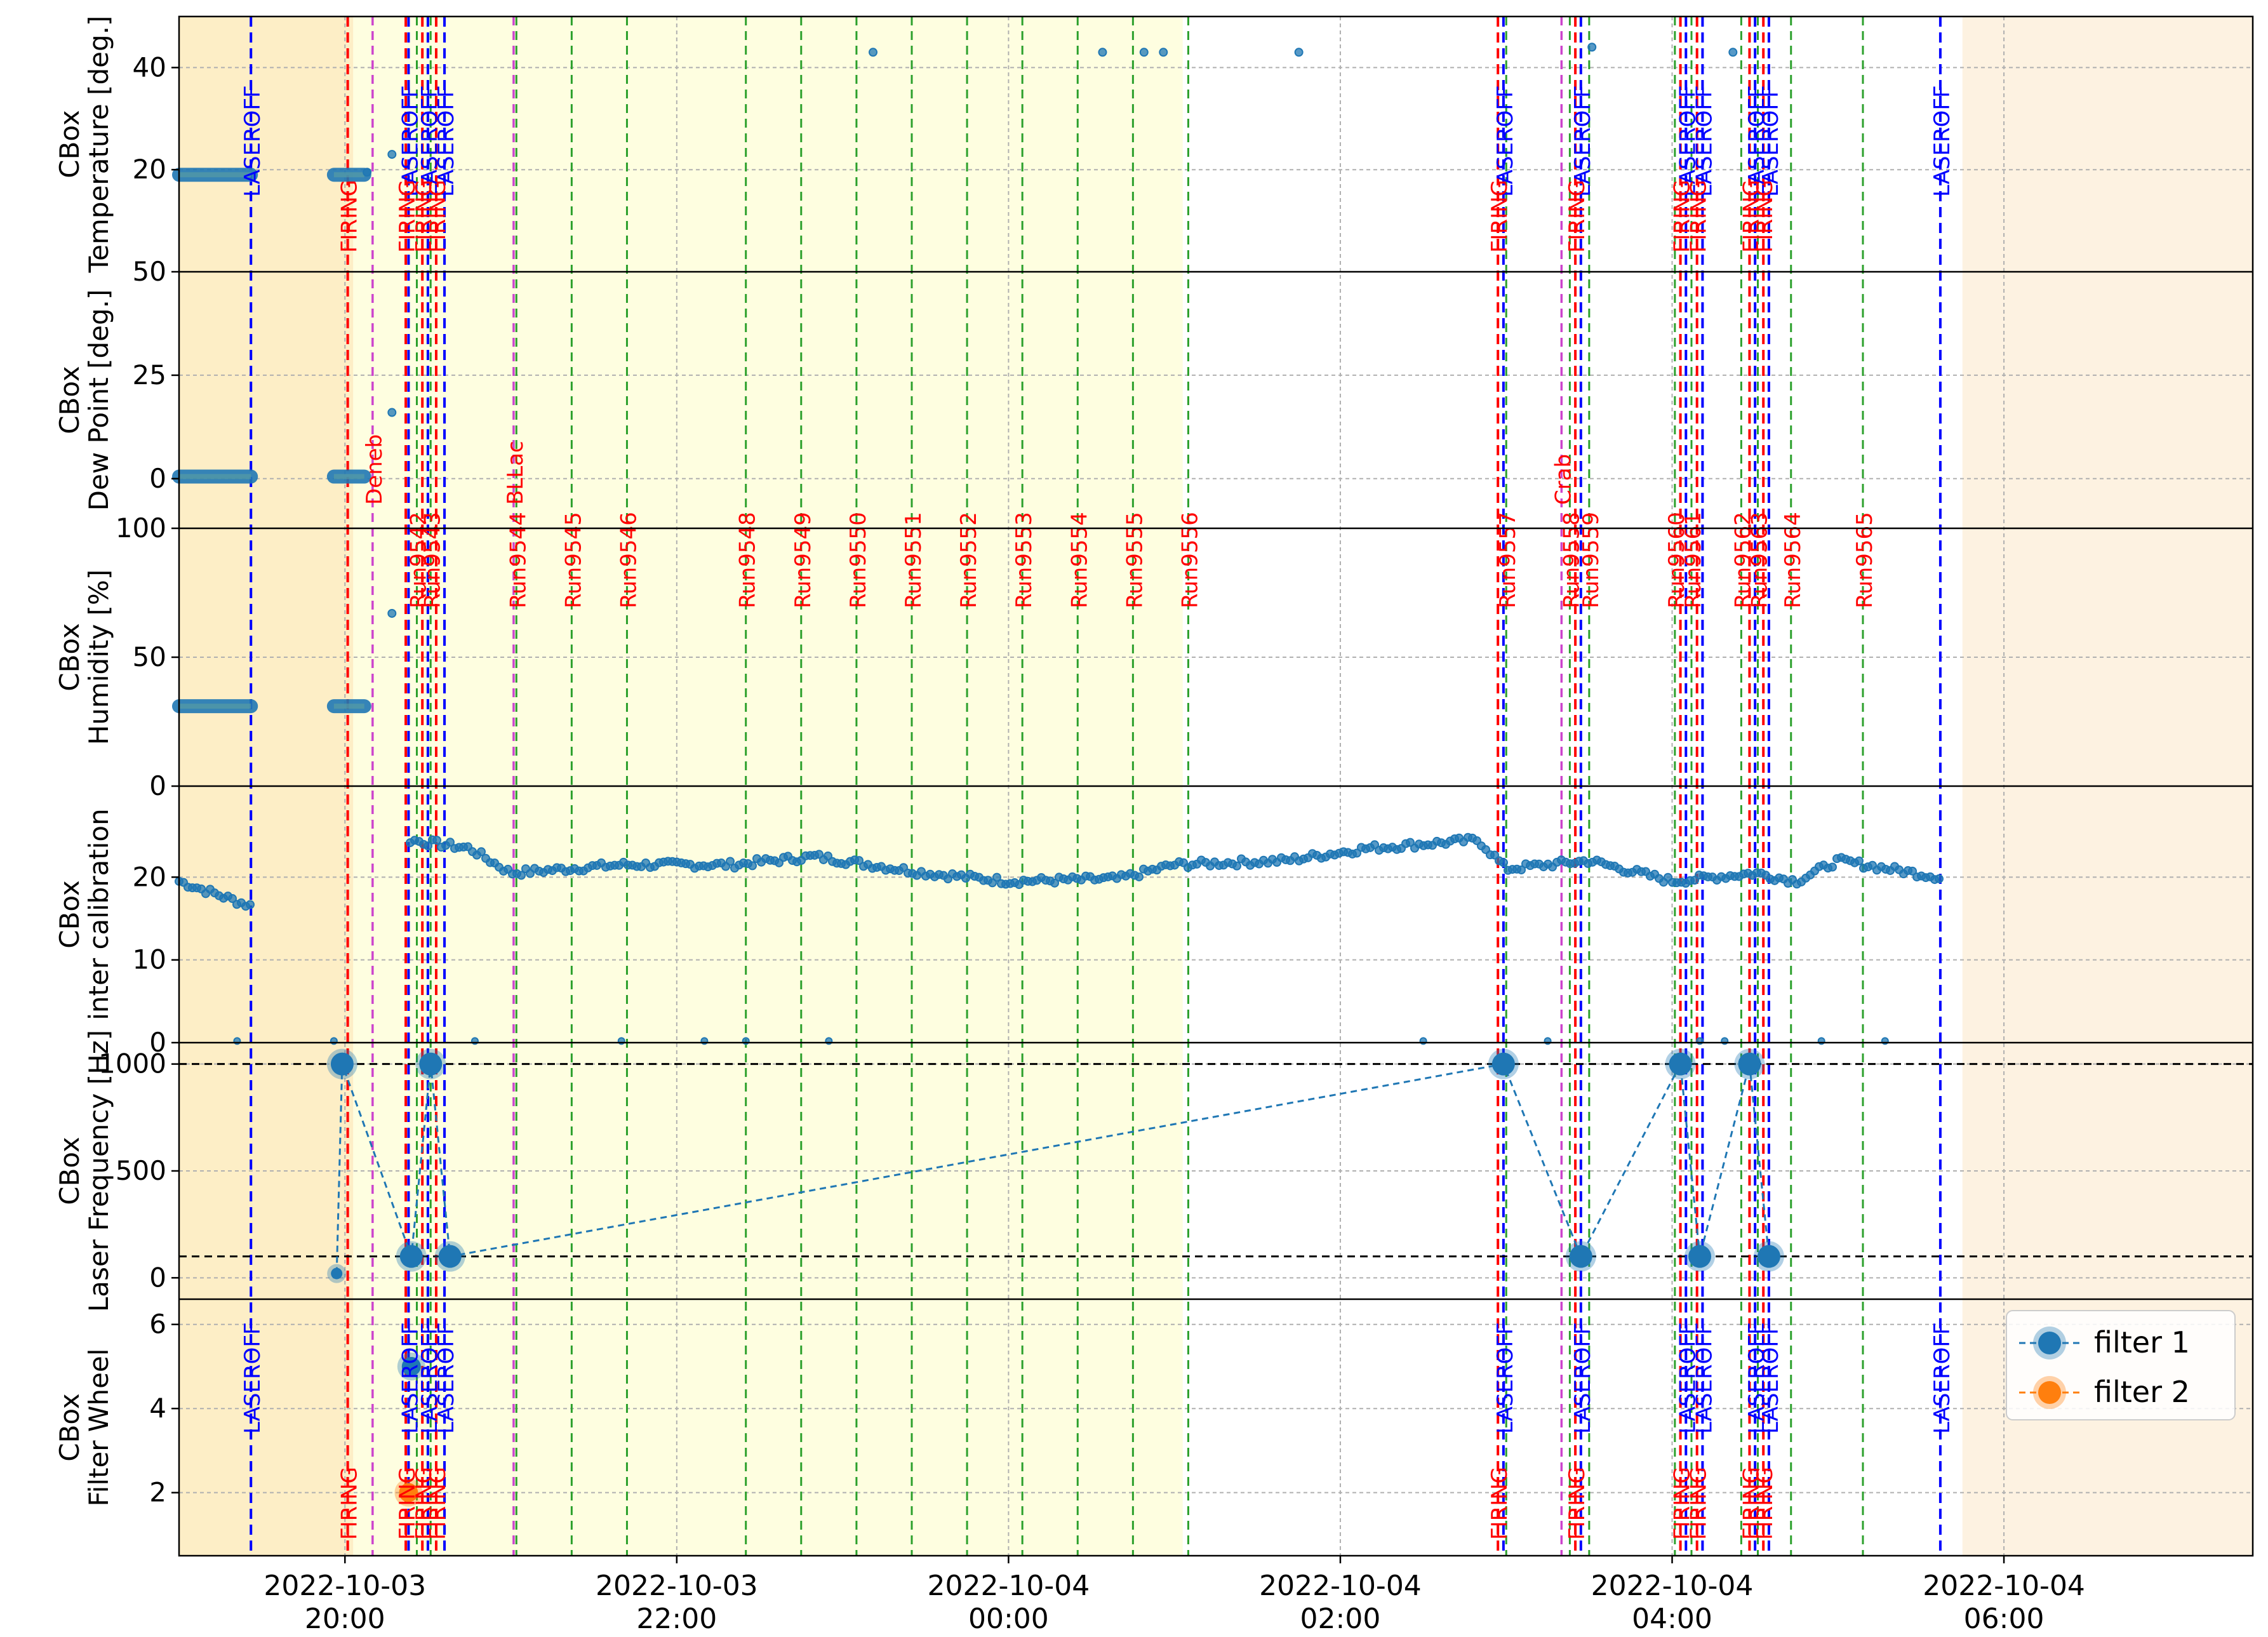  Describe the element at coordinates (748, 560) in the screenshot. I see `run-label: Run9548` at that location.